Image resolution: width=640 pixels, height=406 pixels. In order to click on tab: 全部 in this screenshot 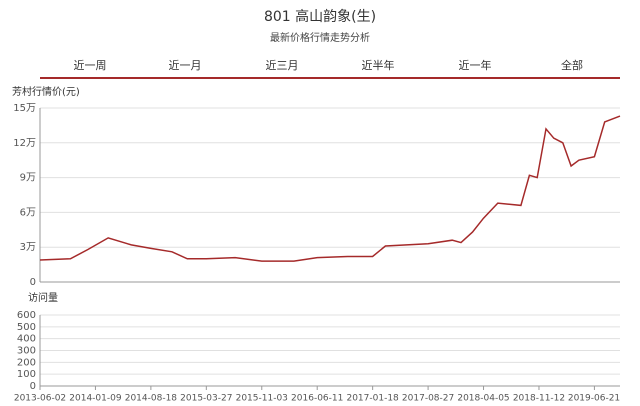, I will do `click(572, 65)`.